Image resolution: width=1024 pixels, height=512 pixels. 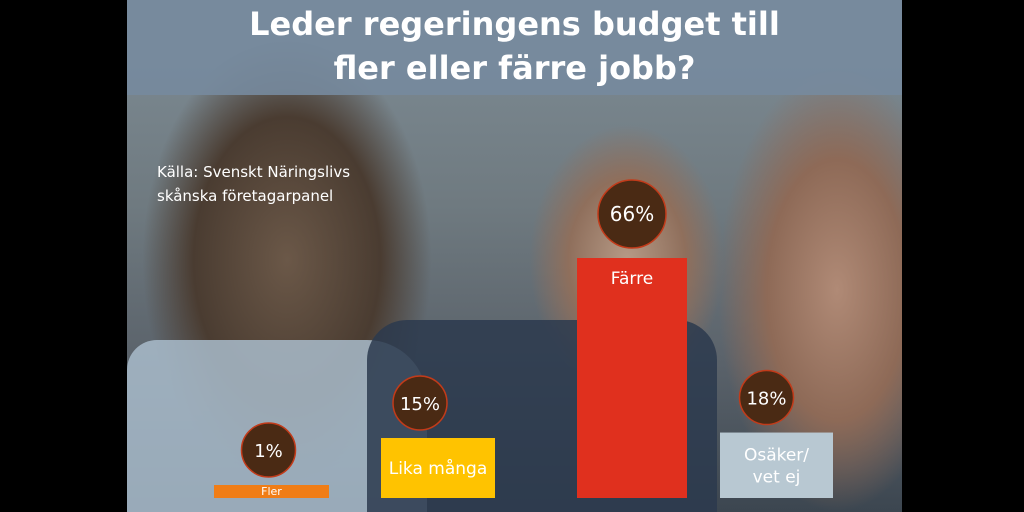 I want to click on value-label-1: 15%, so click(x=420, y=404).